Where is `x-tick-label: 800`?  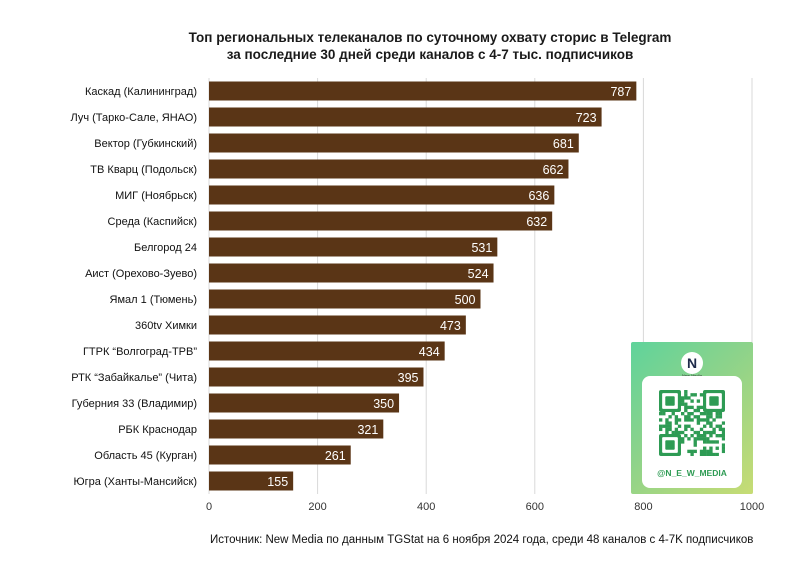
x-tick-label: 800 is located at coordinates (643, 507).